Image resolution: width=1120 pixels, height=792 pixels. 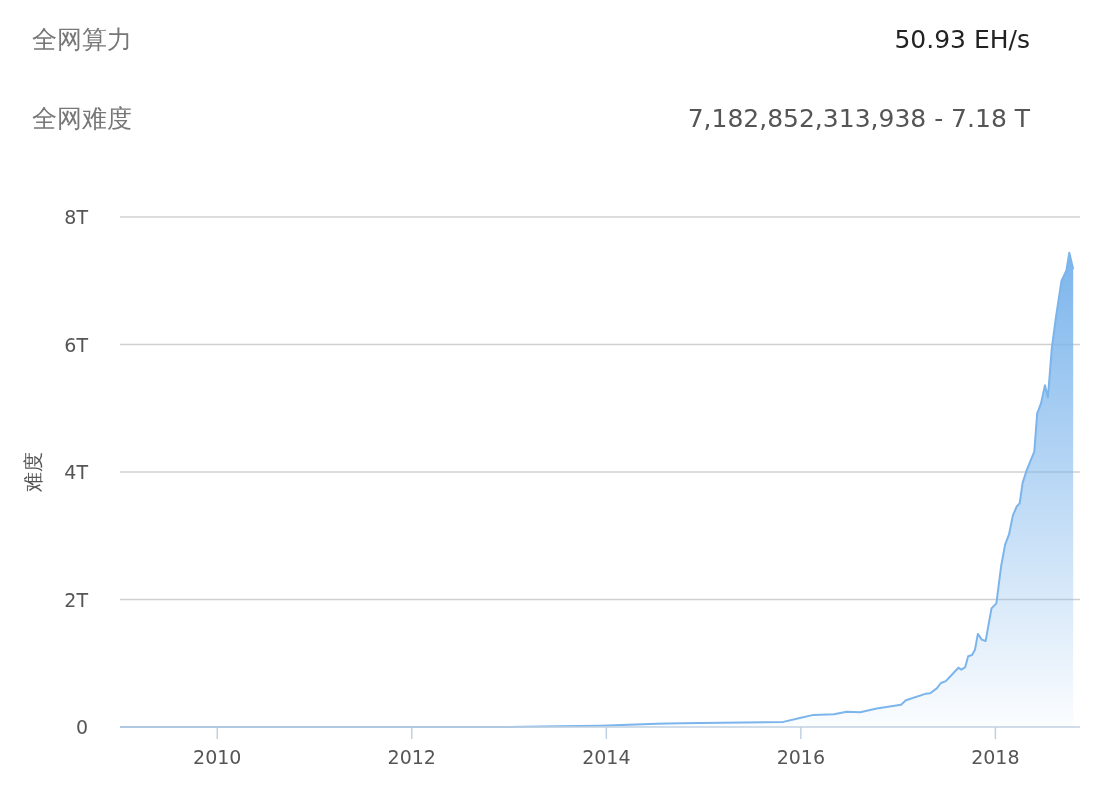 What do you see at coordinates (217, 757) in the screenshot?
I see `x-tick-label: 2010` at bounding box center [217, 757].